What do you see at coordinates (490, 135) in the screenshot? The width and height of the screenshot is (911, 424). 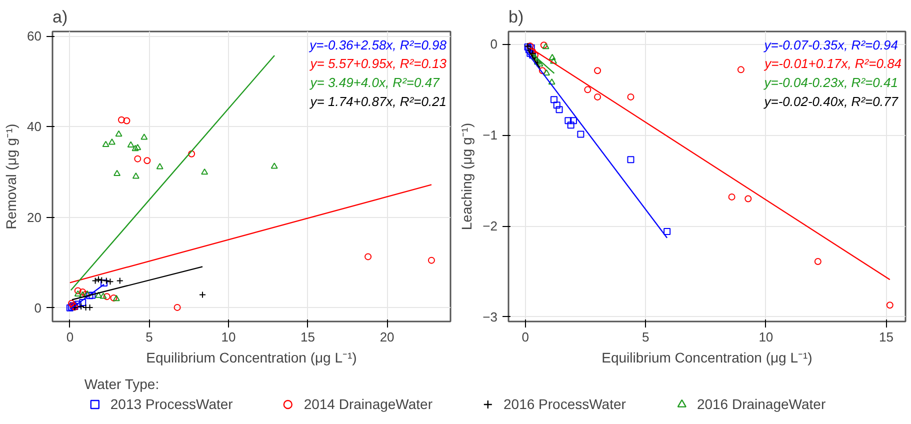 I see `y-tick-label: −1` at bounding box center [490, 135].